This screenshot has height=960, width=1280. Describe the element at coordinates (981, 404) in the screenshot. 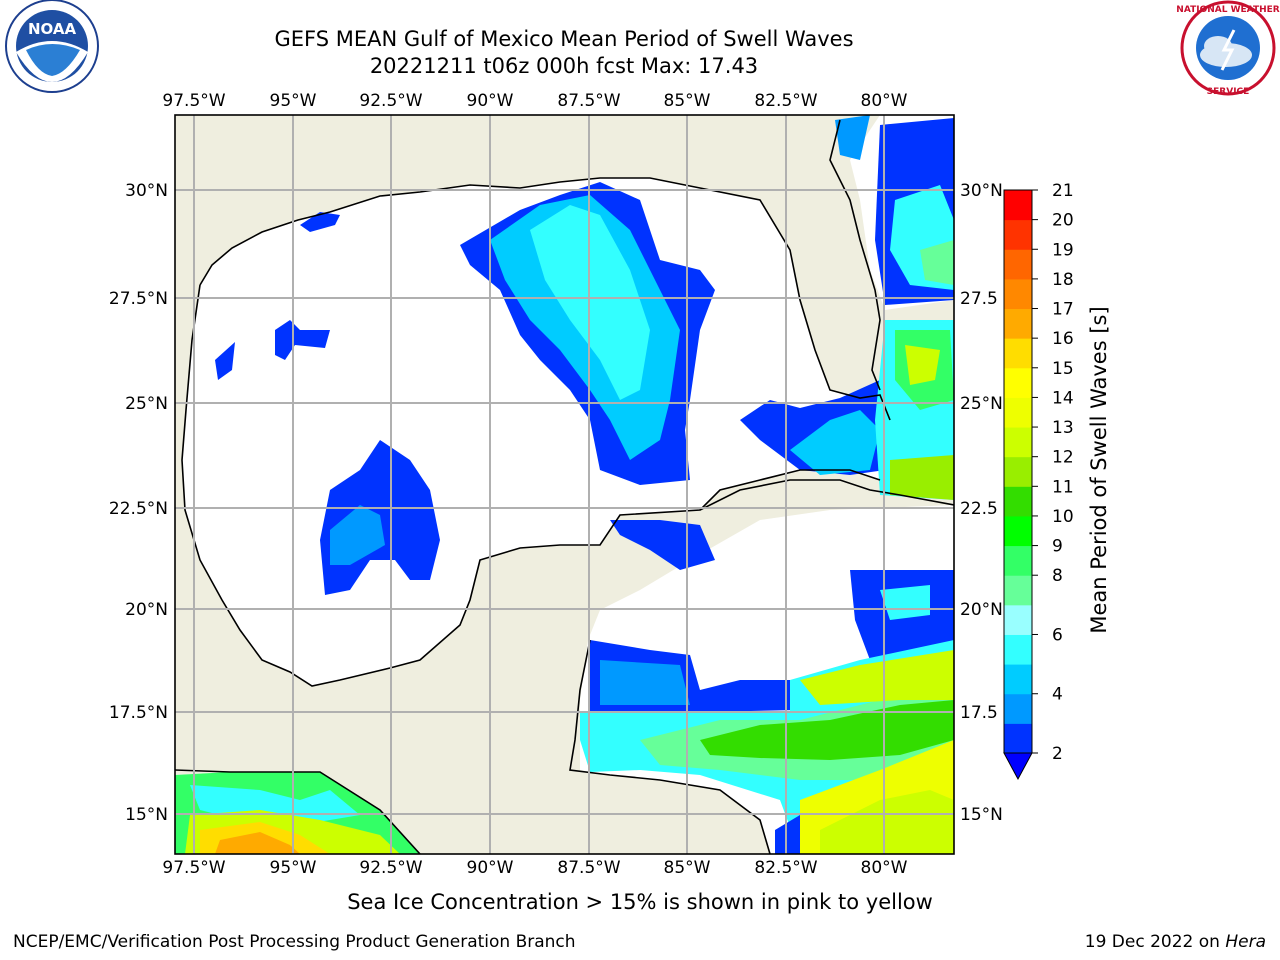

I see `lat-tick-right: 25°N` at that location.